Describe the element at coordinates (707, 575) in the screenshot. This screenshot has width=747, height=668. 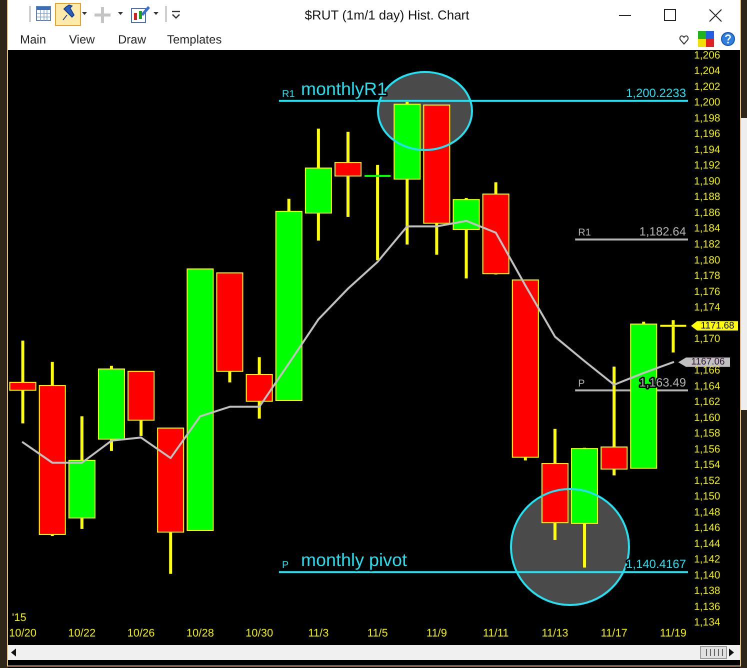
I see `y-tick-label: 1,140` at that location.